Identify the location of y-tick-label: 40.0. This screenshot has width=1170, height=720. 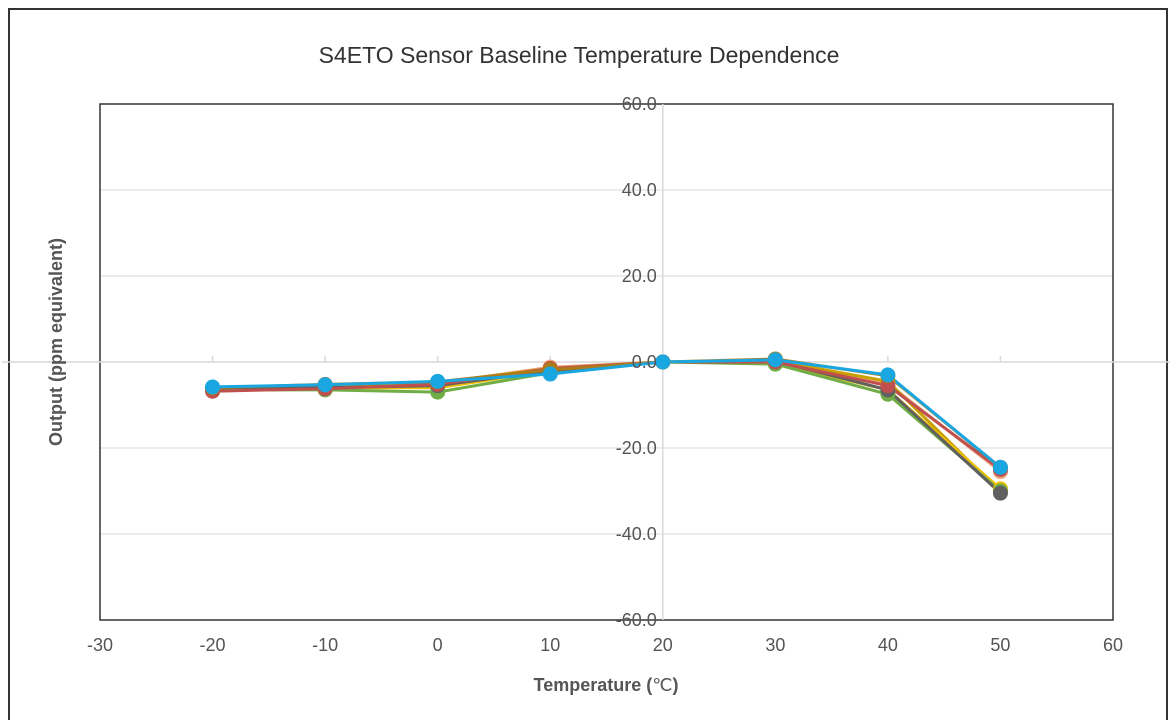
(639, 190).